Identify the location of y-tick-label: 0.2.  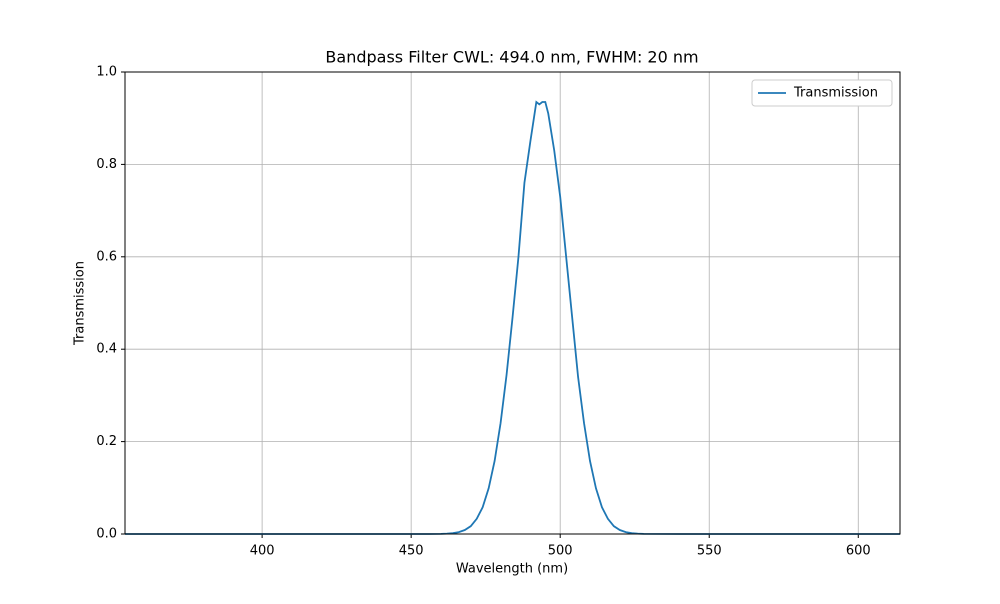
(106, 441).